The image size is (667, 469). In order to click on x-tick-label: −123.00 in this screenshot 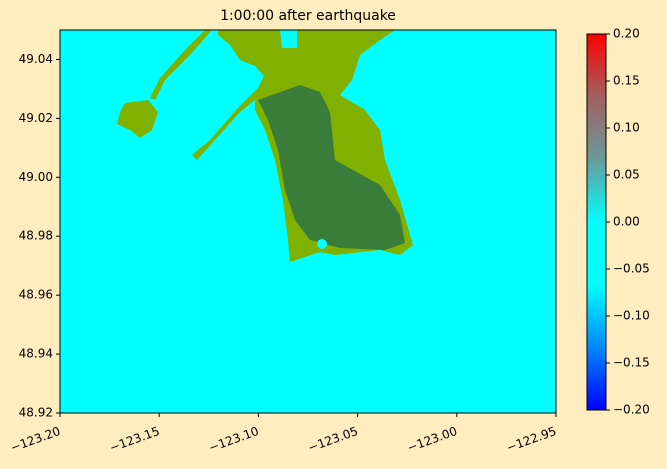, I will do `click(432, 439)`.